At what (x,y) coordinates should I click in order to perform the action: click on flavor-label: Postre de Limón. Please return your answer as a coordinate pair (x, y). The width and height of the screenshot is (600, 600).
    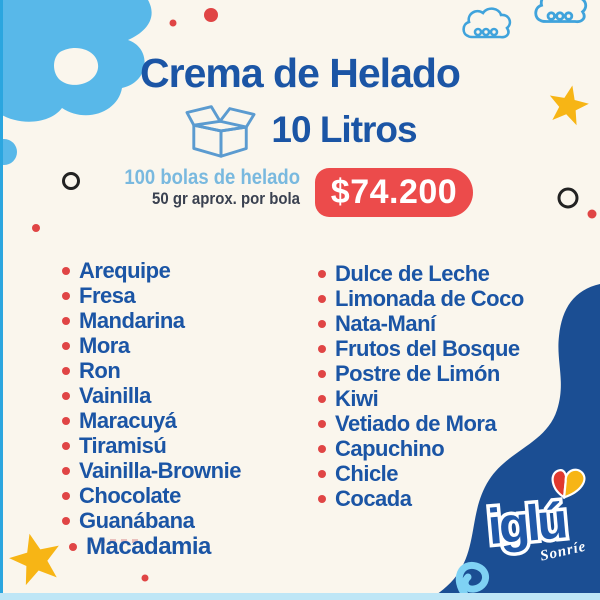
    Looking at the image, I should click on (417, 373).